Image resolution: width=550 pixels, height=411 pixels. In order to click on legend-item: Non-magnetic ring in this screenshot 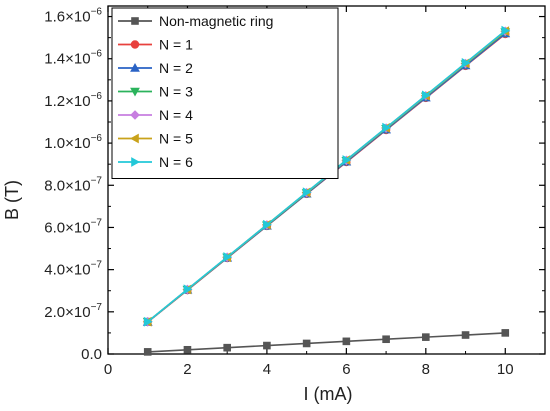, I will do `click(195, 21)`.